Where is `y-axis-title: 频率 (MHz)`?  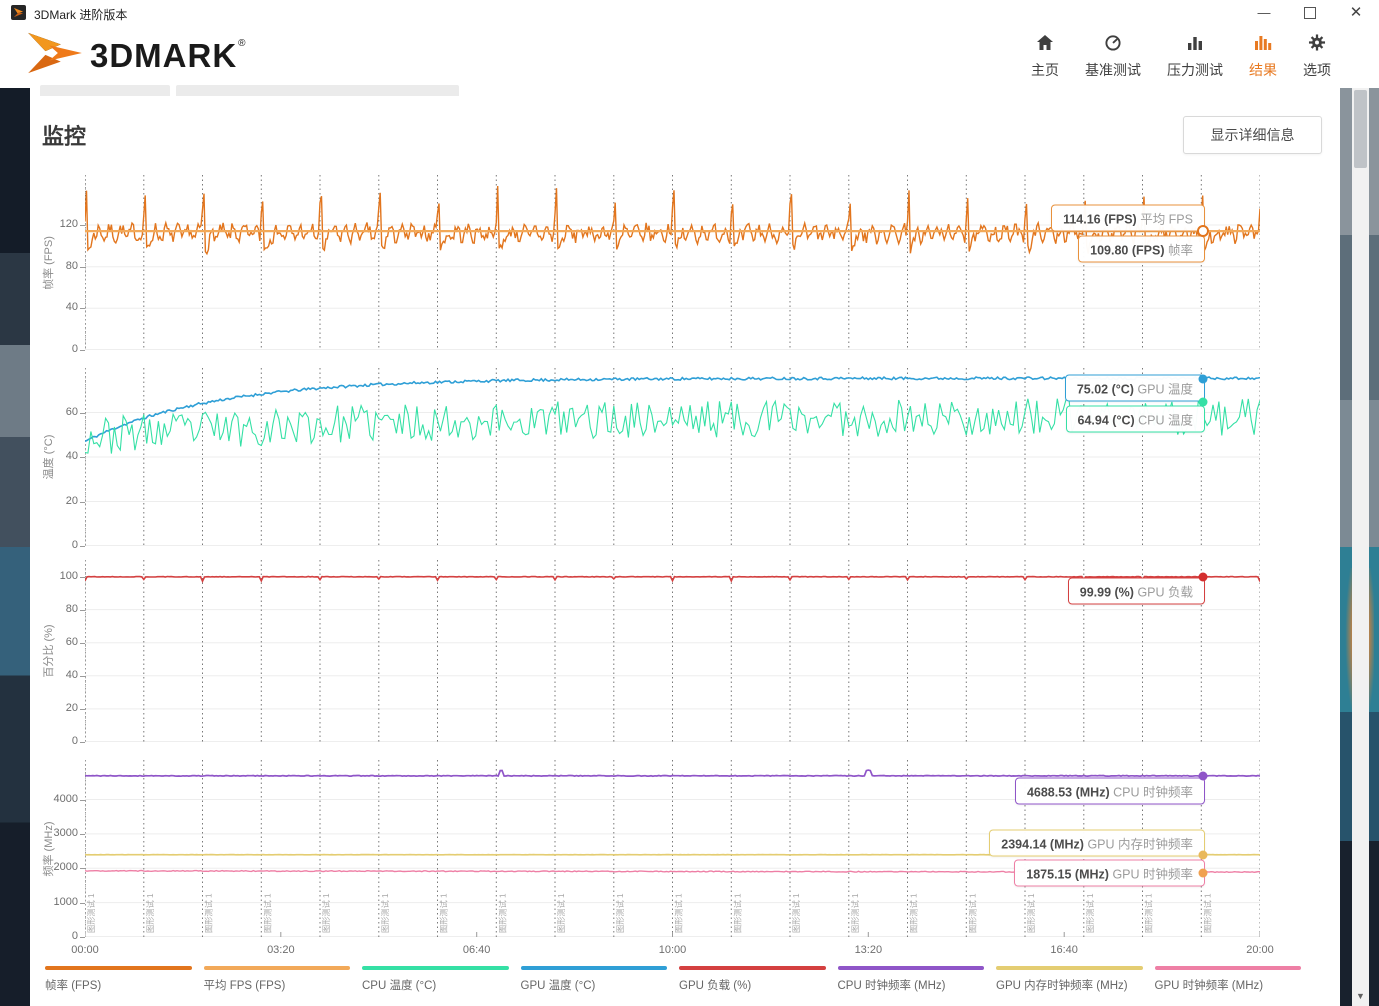 y-axis-title: 频率 (MHz) is located at coordinates (49, 848).